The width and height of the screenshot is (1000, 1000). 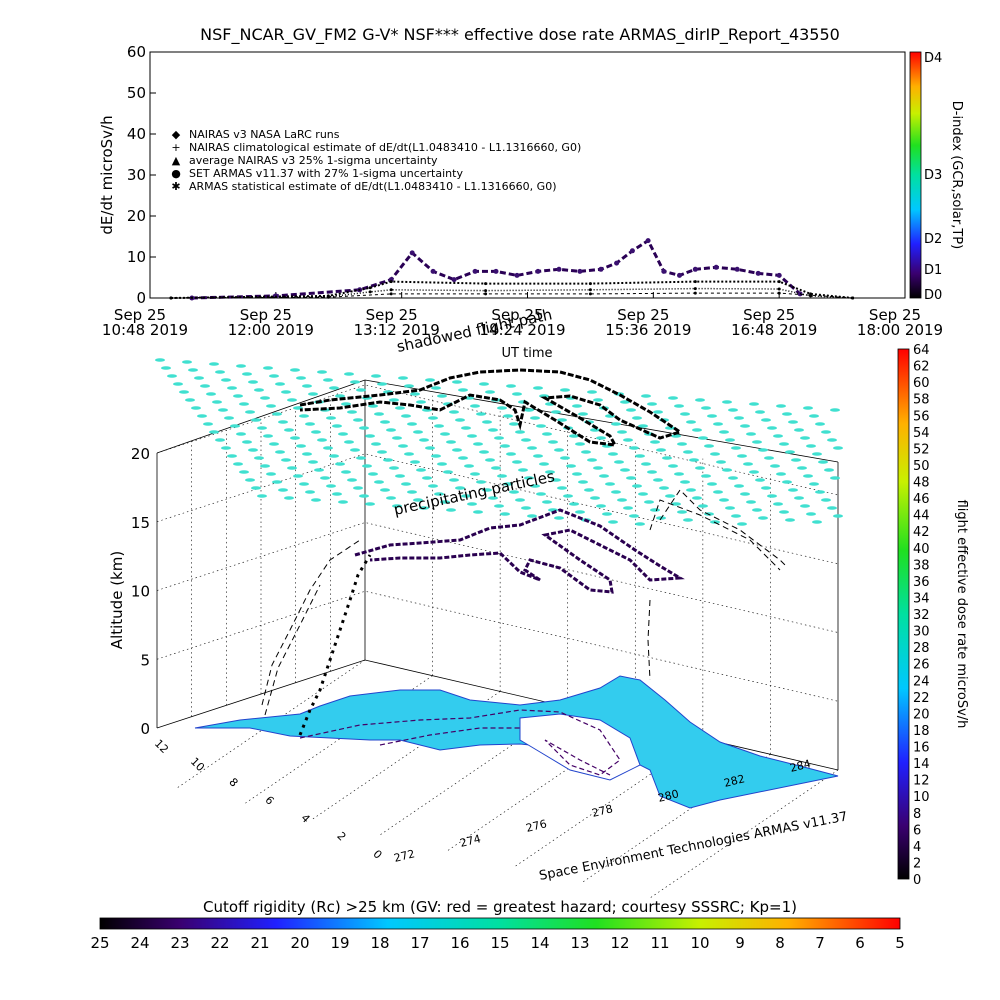 I want to click on ts-xtick-label-date: Sep 25, so click(x=643, y=315).